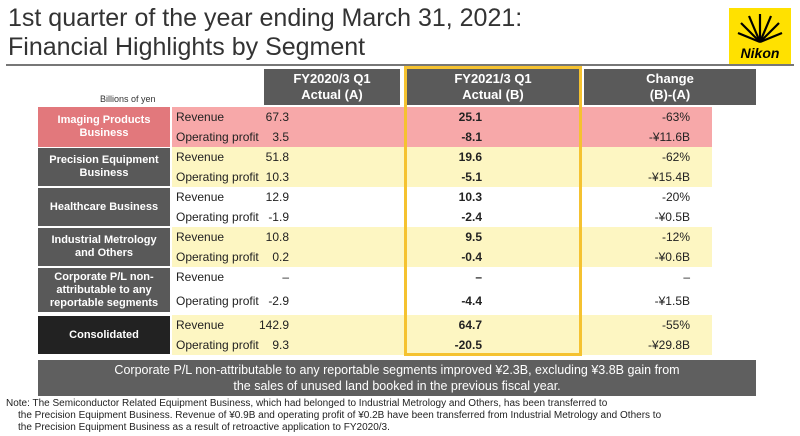  Describe the element at coordinates (104, 167) in the screenshot. I see `segment-precision-equipment: Precision Equipment Business` at that location.